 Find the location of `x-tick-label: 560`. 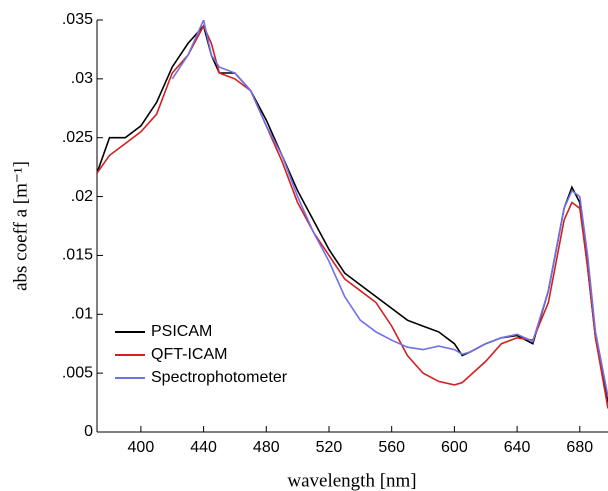

x-tick-label: 560 is located at coordinates (391, 447).